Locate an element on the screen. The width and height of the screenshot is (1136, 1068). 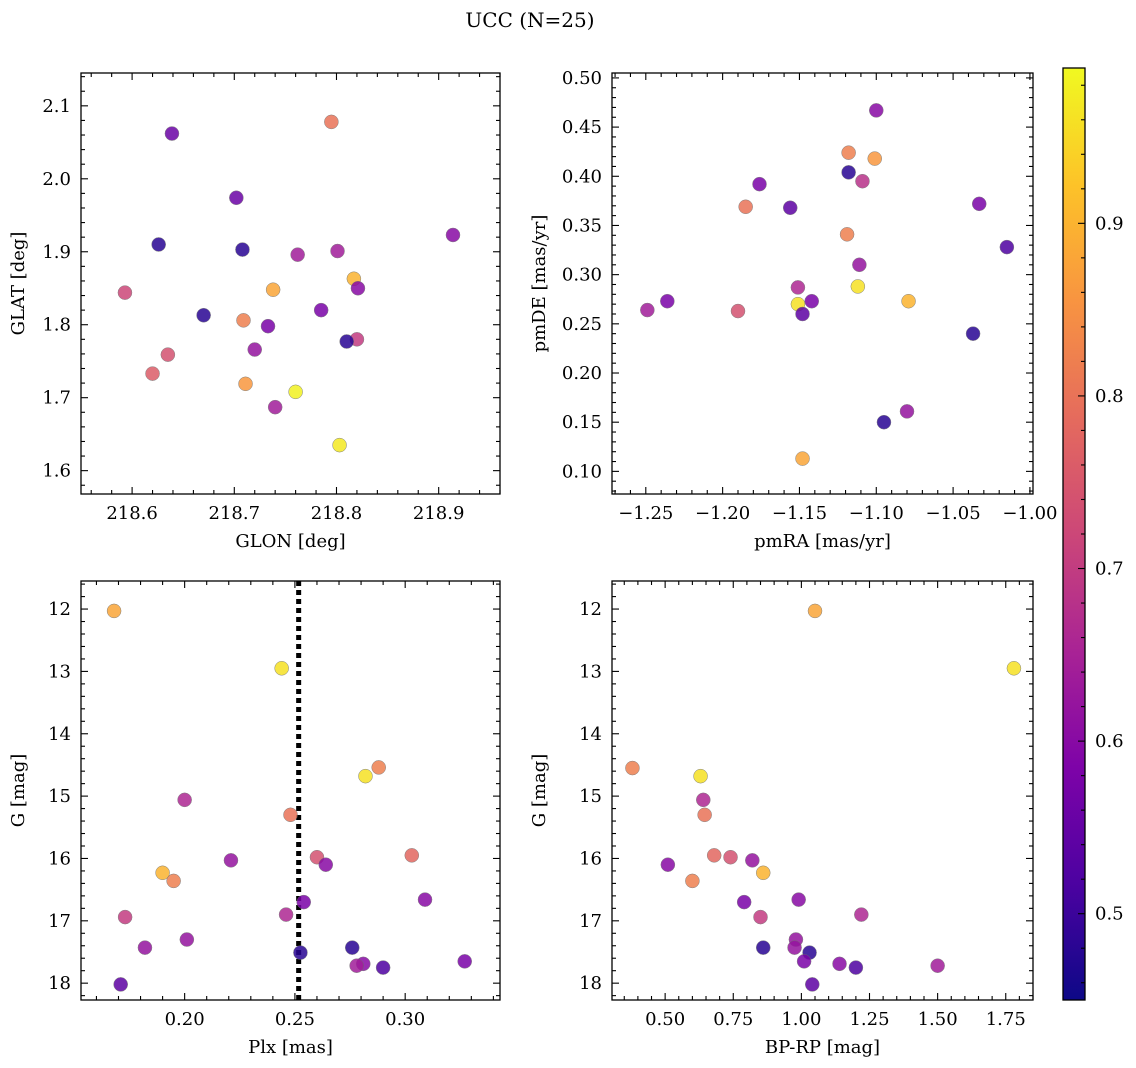
y-tick-label: 1.9 is located at coordinates (56, 252).